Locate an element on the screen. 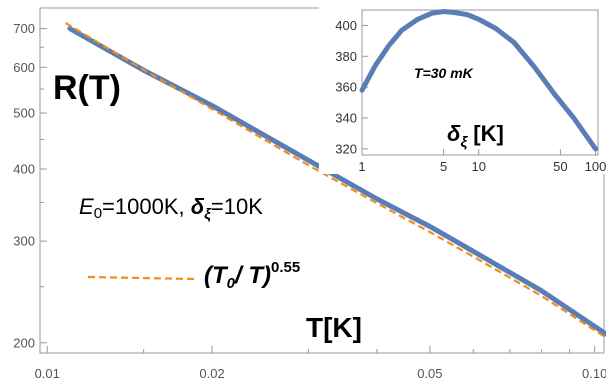 The image size is (606, 381). inset-y-tick-label: 360 is located at coordinates (346, 87).